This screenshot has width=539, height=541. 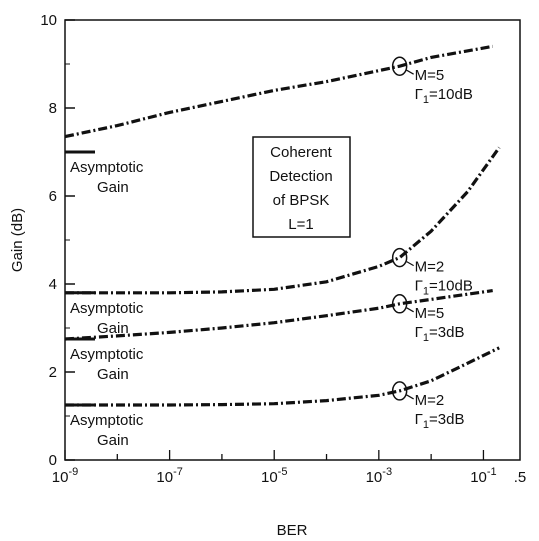 What do you see at coordinates (483, 476) in the screenshot?
I see `x-tick-label: 10⁻¹` at bounding box center [483, 476].